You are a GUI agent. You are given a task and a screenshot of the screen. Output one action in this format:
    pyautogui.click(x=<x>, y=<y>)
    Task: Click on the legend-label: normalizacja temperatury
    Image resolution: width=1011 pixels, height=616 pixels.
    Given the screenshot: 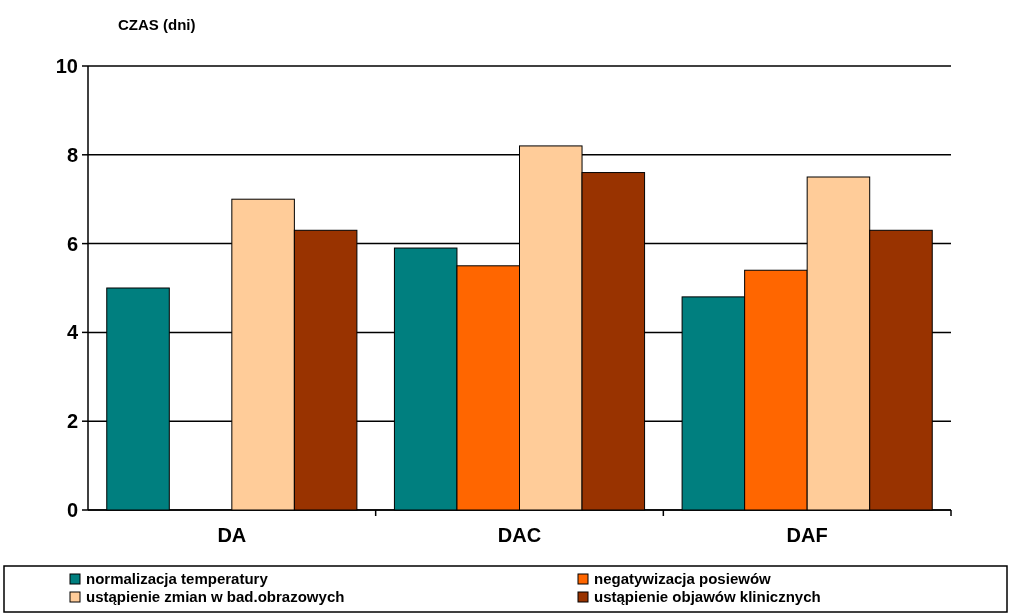 What is the action you would take?
    pyautogui.click(x=177, y=579)
    